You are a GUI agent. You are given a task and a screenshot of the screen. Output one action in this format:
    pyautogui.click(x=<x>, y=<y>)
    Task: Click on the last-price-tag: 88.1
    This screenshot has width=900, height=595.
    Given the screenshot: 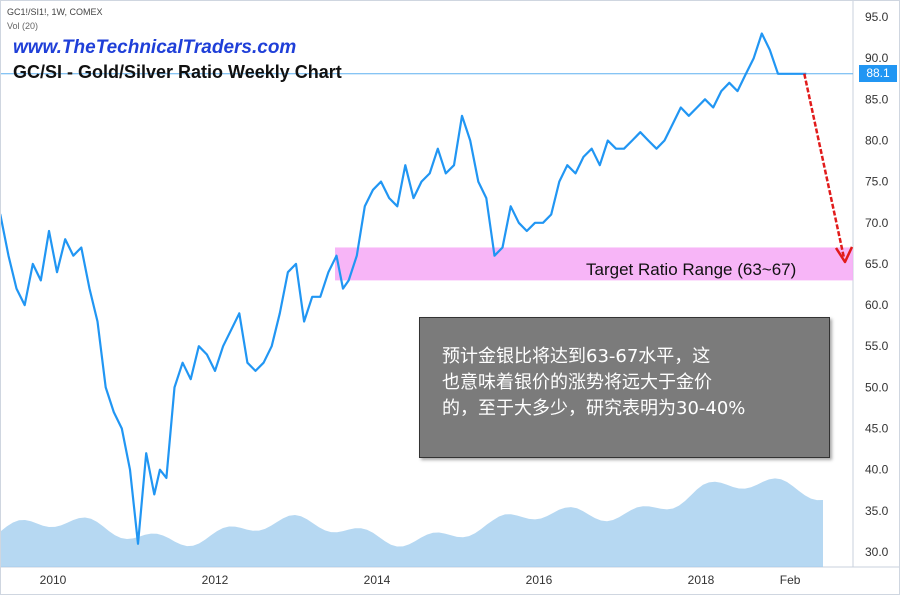 What is the action you would take?
    pyautogui.click(x=878, y=73)
    